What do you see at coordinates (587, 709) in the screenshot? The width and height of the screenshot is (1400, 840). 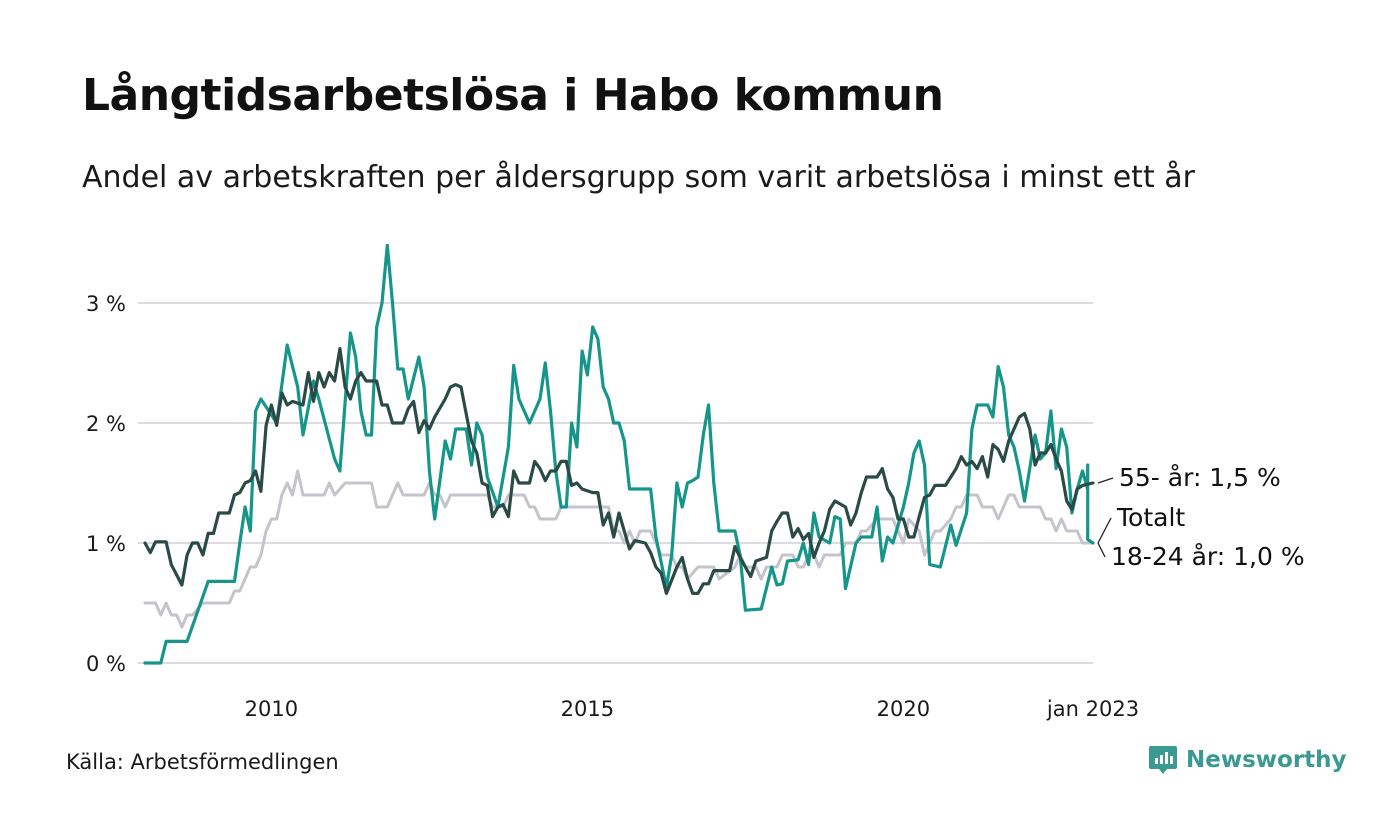 I see `x-tick-label: 2015` at bounding box center [587, 709].